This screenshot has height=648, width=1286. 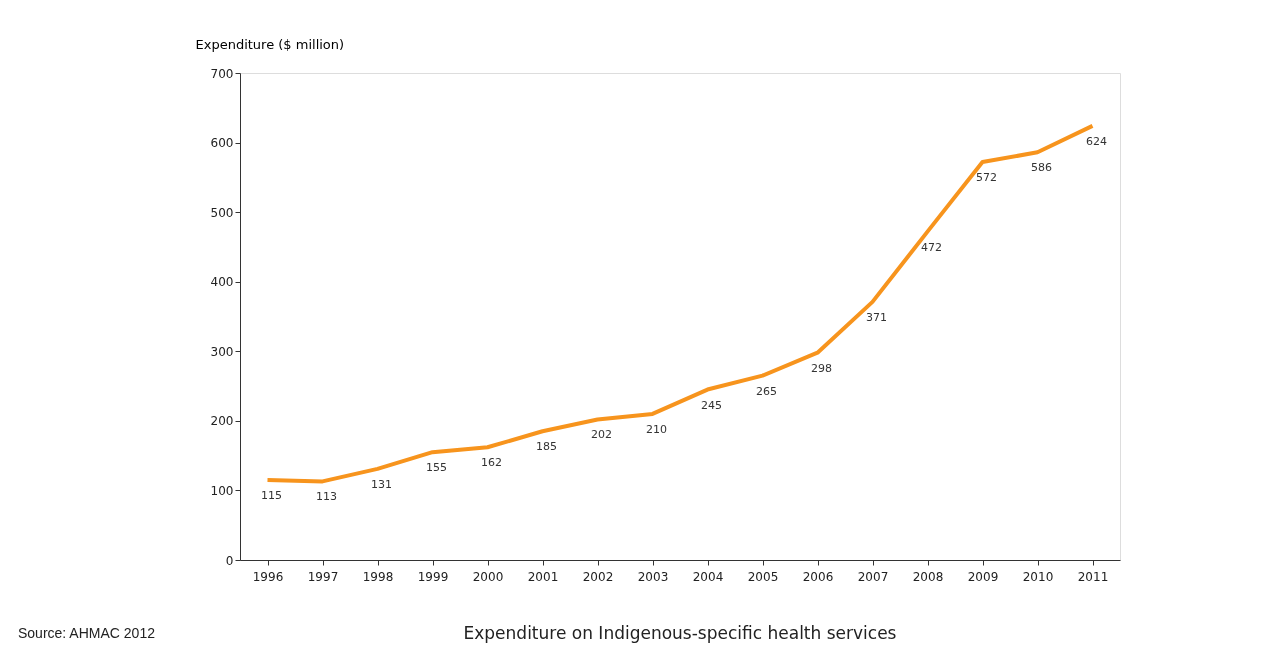 I want to click on x-tick-label: 2011, so click(x=1093, y=576).